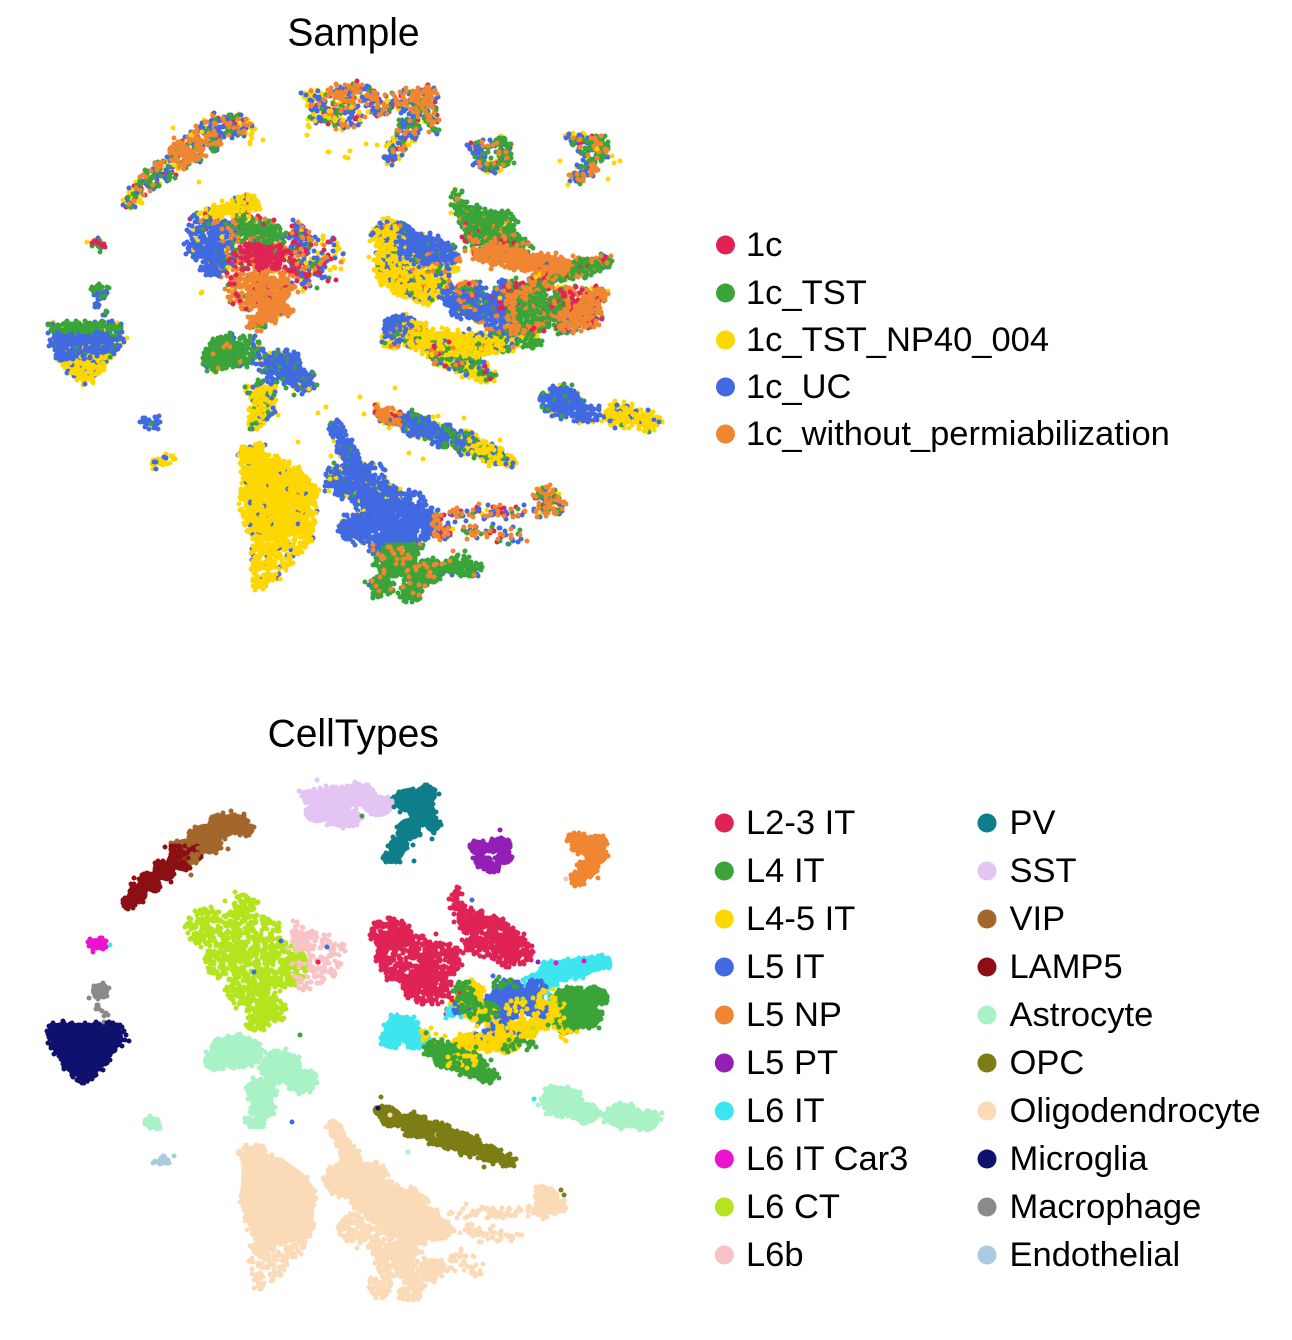  I want to click on svg-text: 1c_TST, so click(806, 293).